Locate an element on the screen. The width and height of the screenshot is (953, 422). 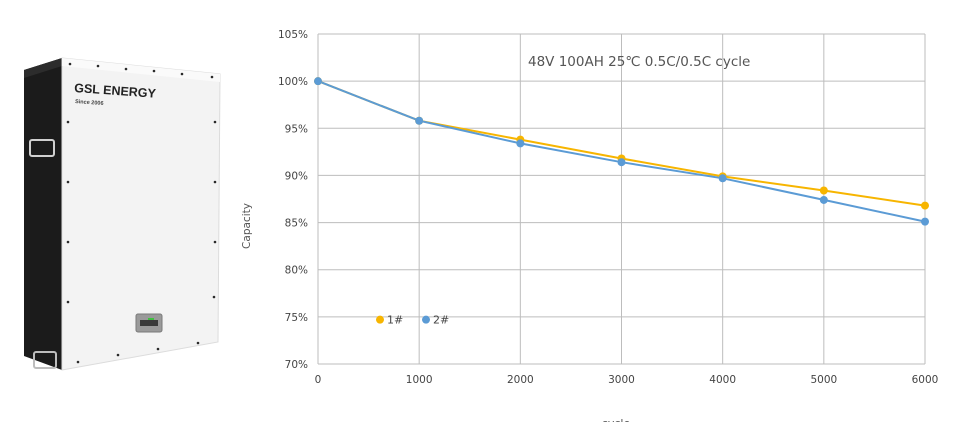
handle-icon is located at coordinates (42, 148).